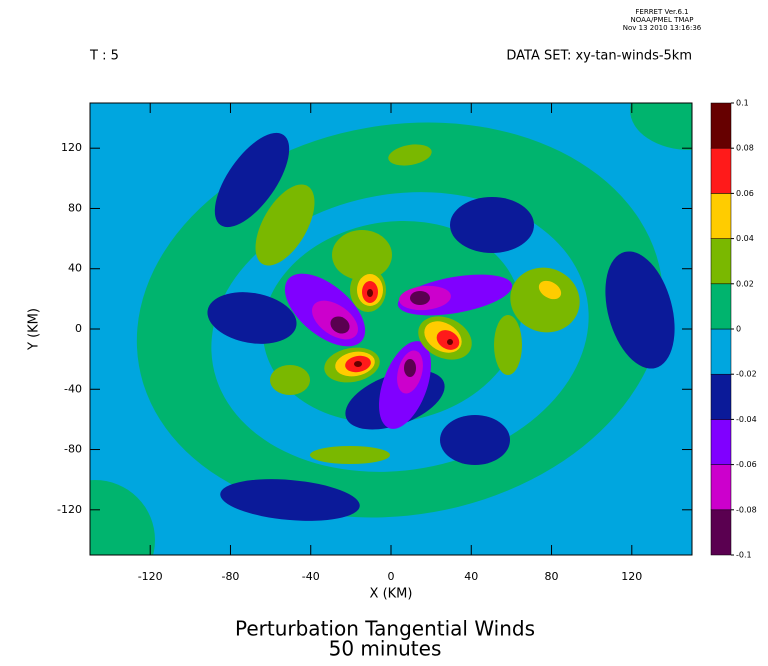 The height and width of the screenshot is (666, 768). What do you see at coordinates (744, 555) in the screenshot?
I see `colorbar-label: -0.1` at bounding box center [744, 555].